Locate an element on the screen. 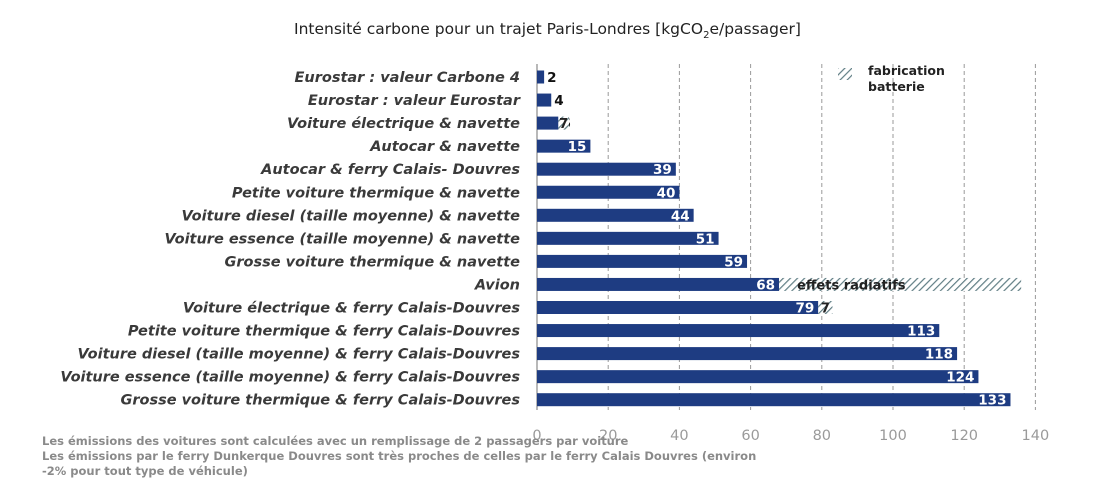 The height and width of the screenshot is (489, 1095). footnote-3: -2% pour tout type de véhicule) is located at coordinates (145, 471).